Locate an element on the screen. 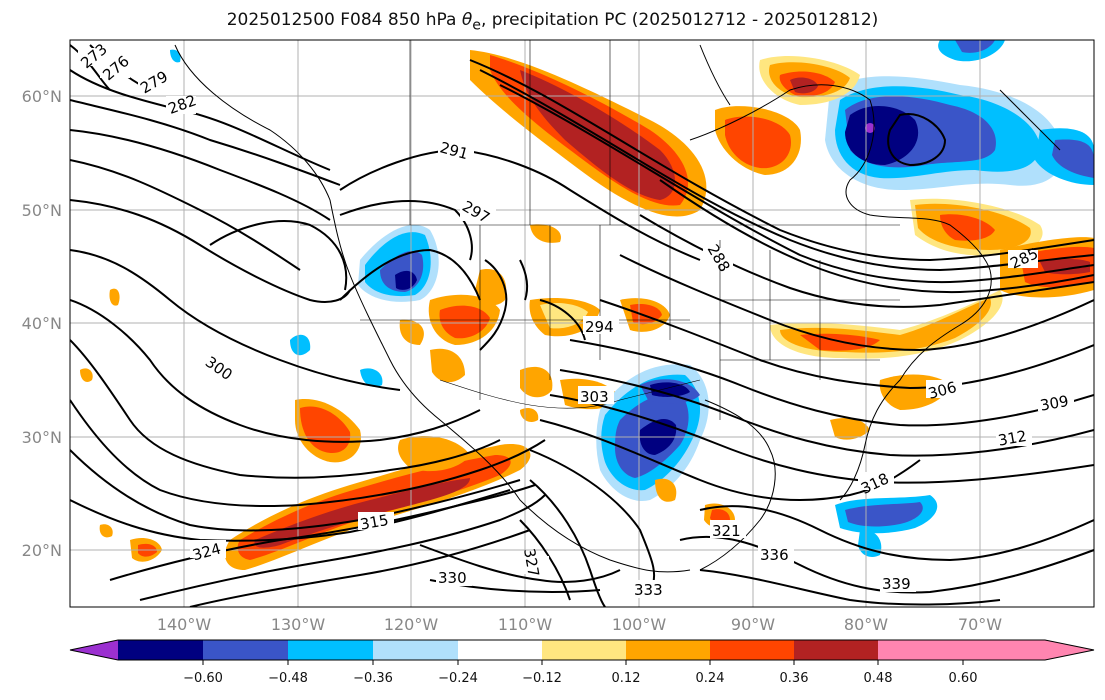 This screenshot has width=1105, height=700. lon-label-130w: 130°W is located at coordinates (298, 624).